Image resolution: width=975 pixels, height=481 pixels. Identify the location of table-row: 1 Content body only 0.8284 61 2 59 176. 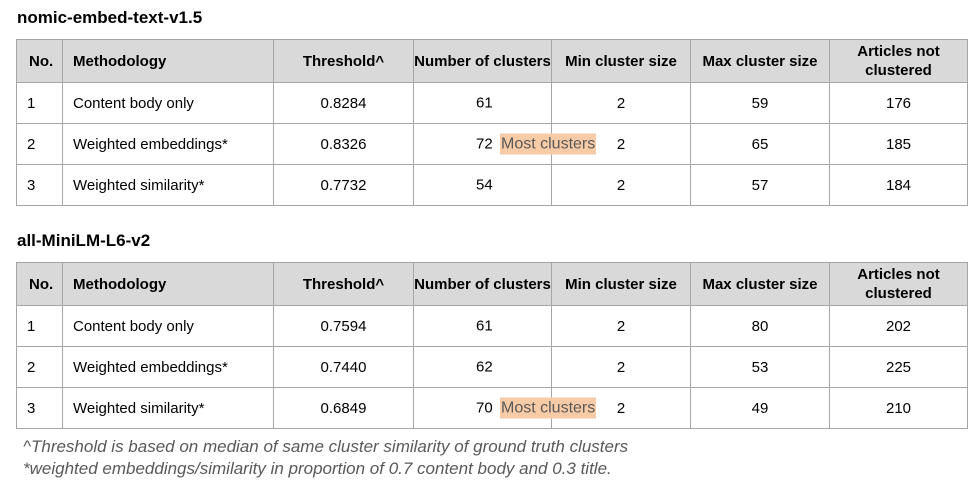
(492, 103).